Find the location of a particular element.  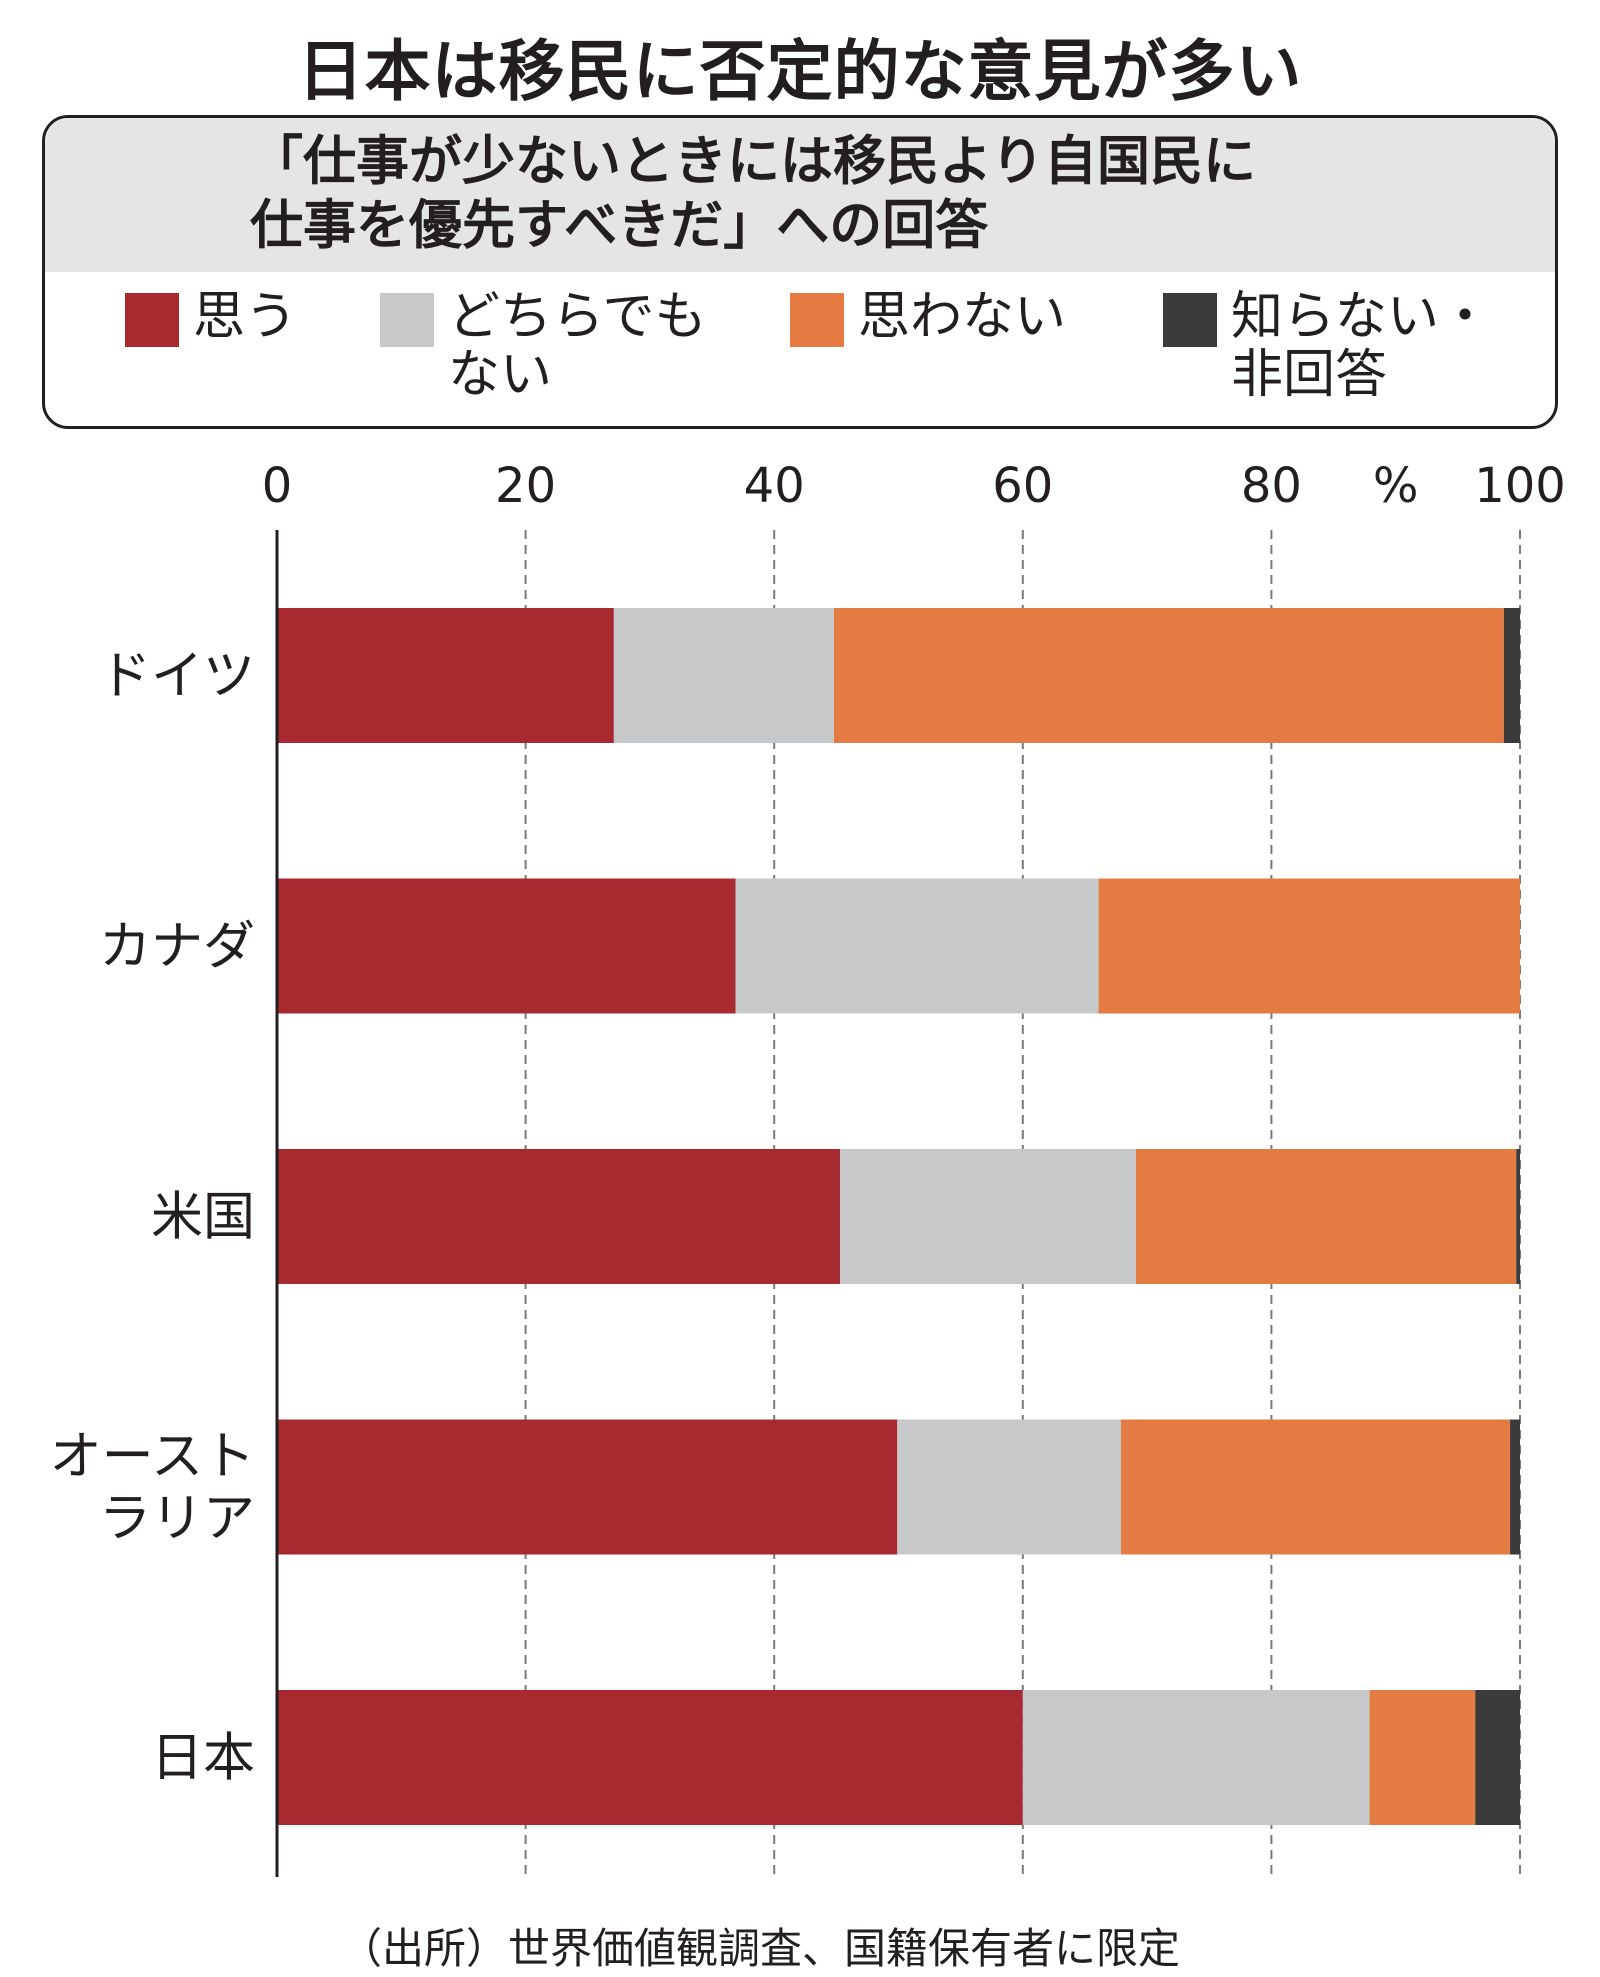

source-note: （出所）世界価値観調査、国籍保有者に限定 is located at coordinates (760, 1948).